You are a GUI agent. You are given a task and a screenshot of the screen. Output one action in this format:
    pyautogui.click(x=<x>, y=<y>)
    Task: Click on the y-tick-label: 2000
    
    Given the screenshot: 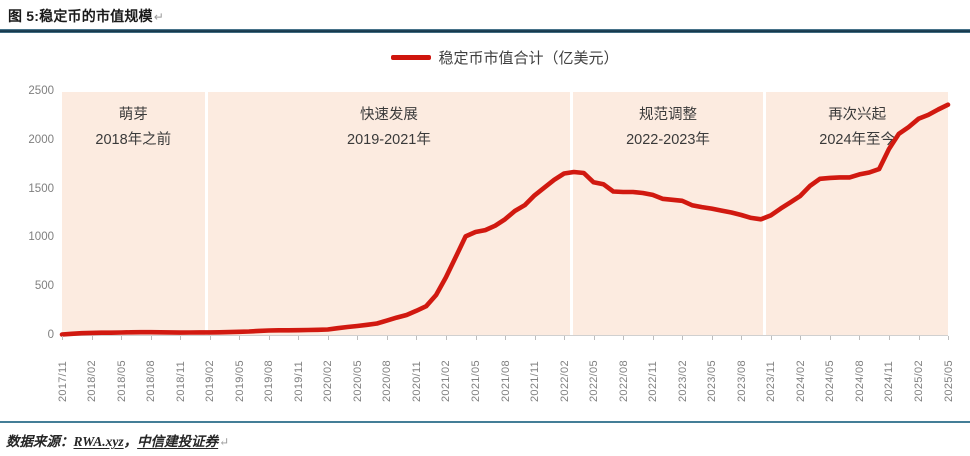 What is the action you would take?
    pyautogui.click(x=41, y=139)
    